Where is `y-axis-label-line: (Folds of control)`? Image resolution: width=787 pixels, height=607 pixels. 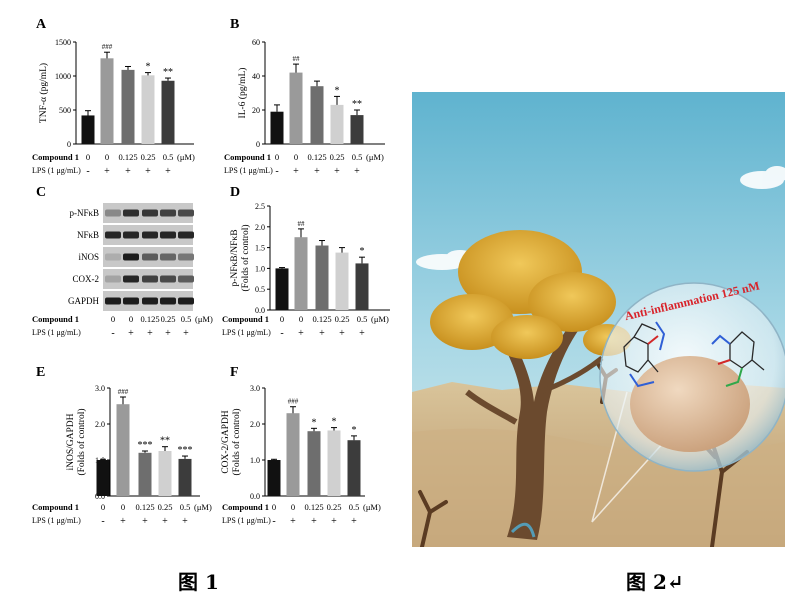 y-axis-label-line: (Folds of control) is located at coordinates (236, 441).